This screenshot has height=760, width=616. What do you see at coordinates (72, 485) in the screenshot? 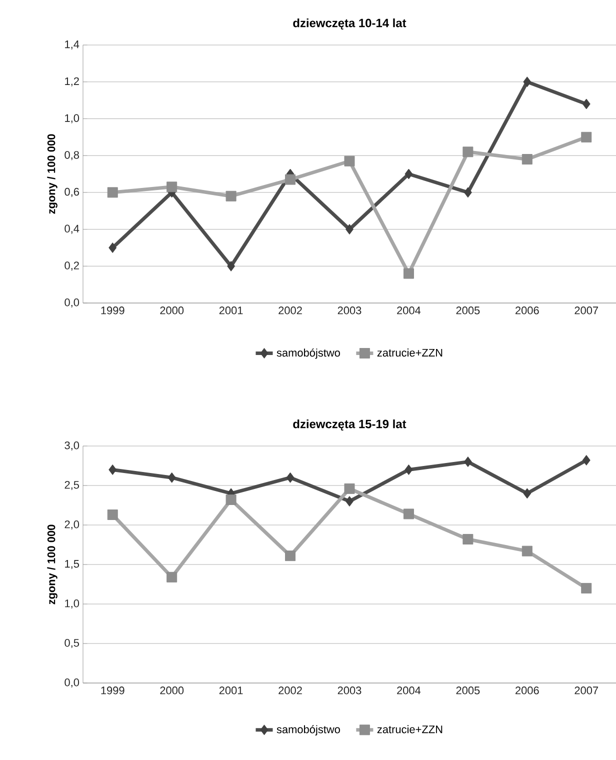
I see `y-tick-label: 2,5` at bounding box center [72, 485].